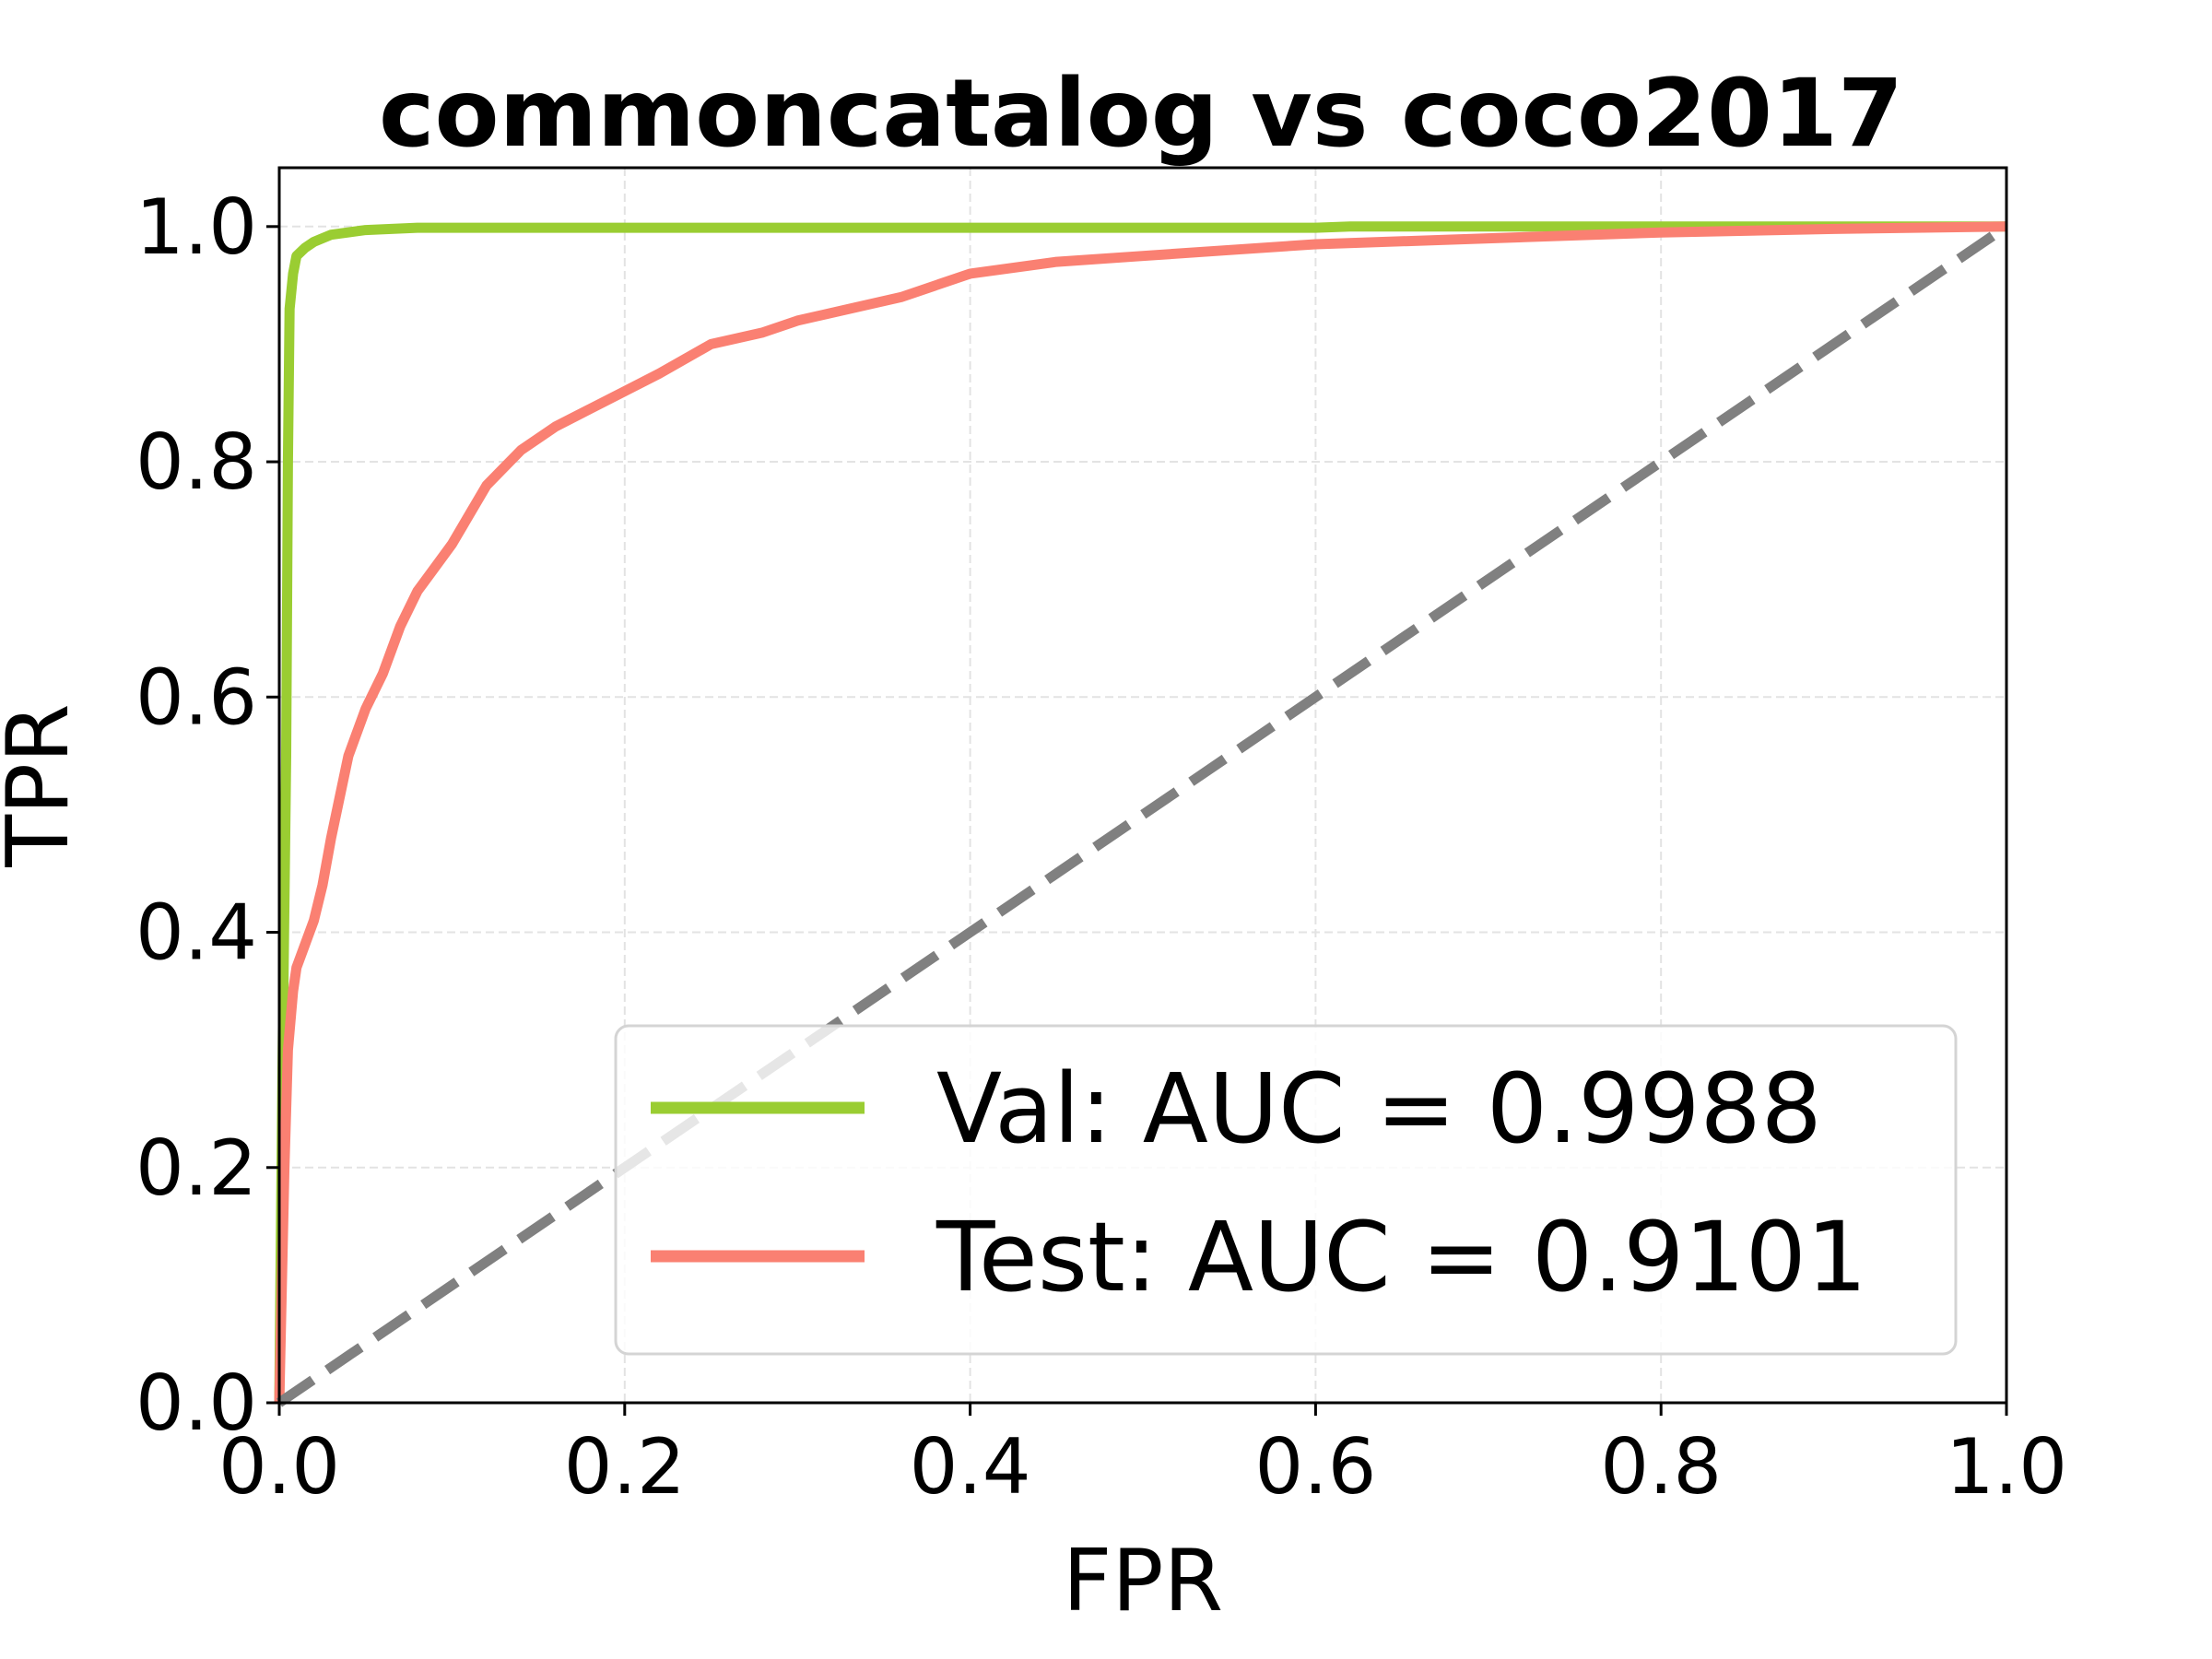  What do you see at coordinates (196, 933) in the screenshot?
I see `y-tick-label: 0.4` at bounding box center [196, 933].